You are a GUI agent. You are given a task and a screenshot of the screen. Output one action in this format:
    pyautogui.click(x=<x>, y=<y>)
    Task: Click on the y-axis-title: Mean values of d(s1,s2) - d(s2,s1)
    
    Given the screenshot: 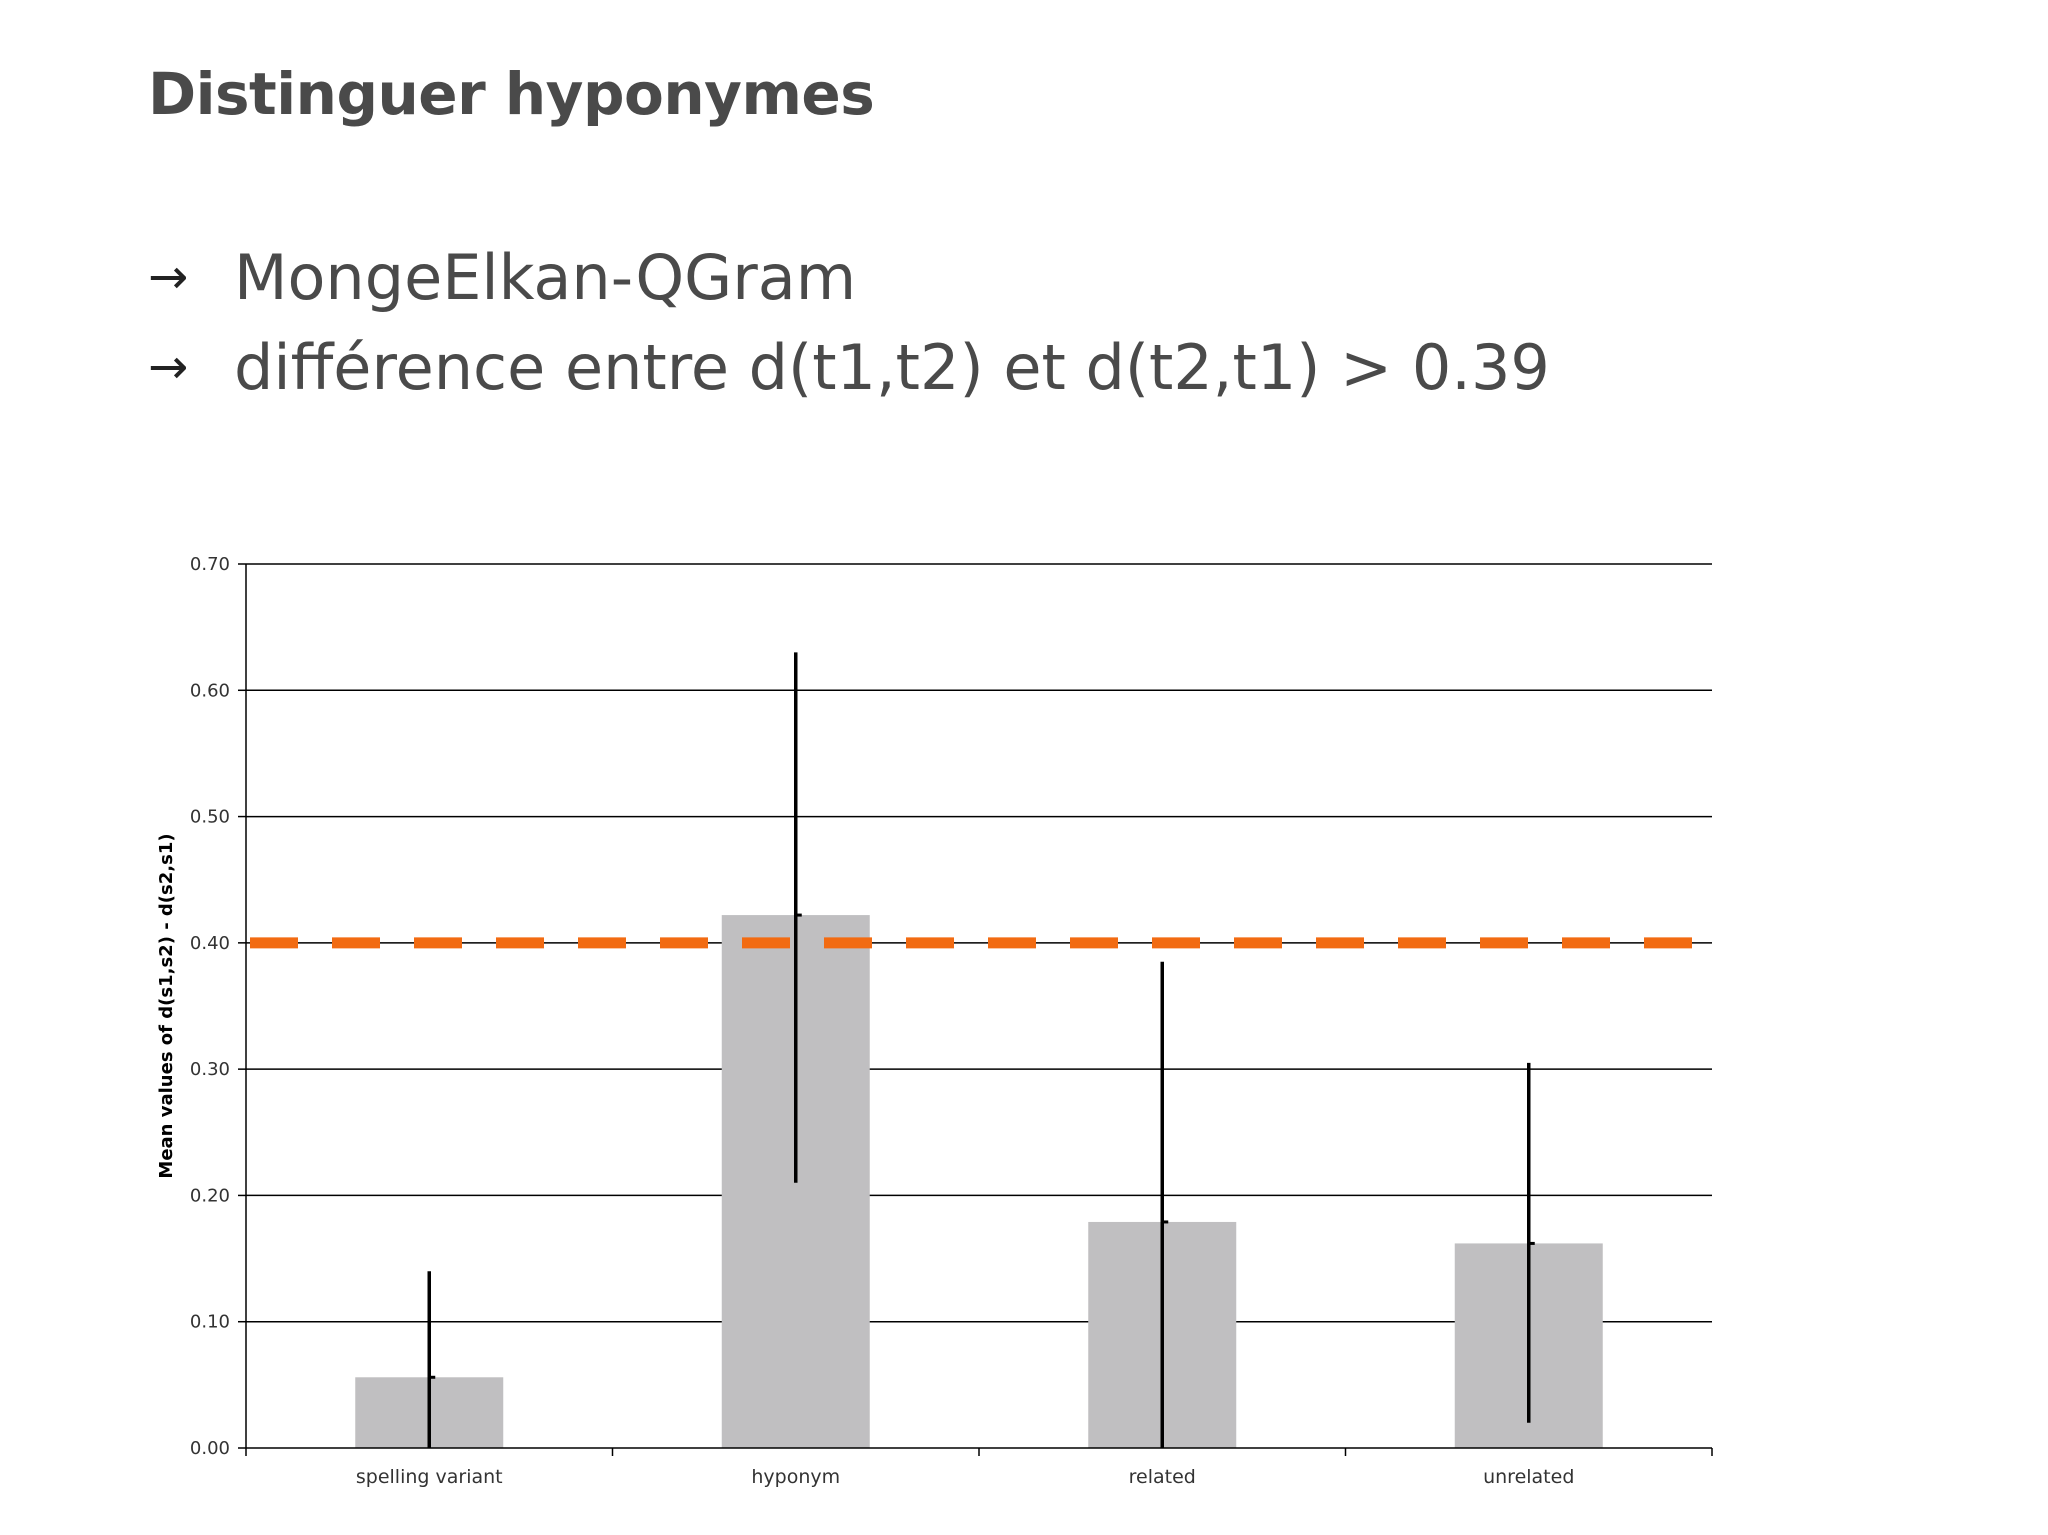 What is the action you would take?
    pyautogui.click(x=166, y=1005)
    